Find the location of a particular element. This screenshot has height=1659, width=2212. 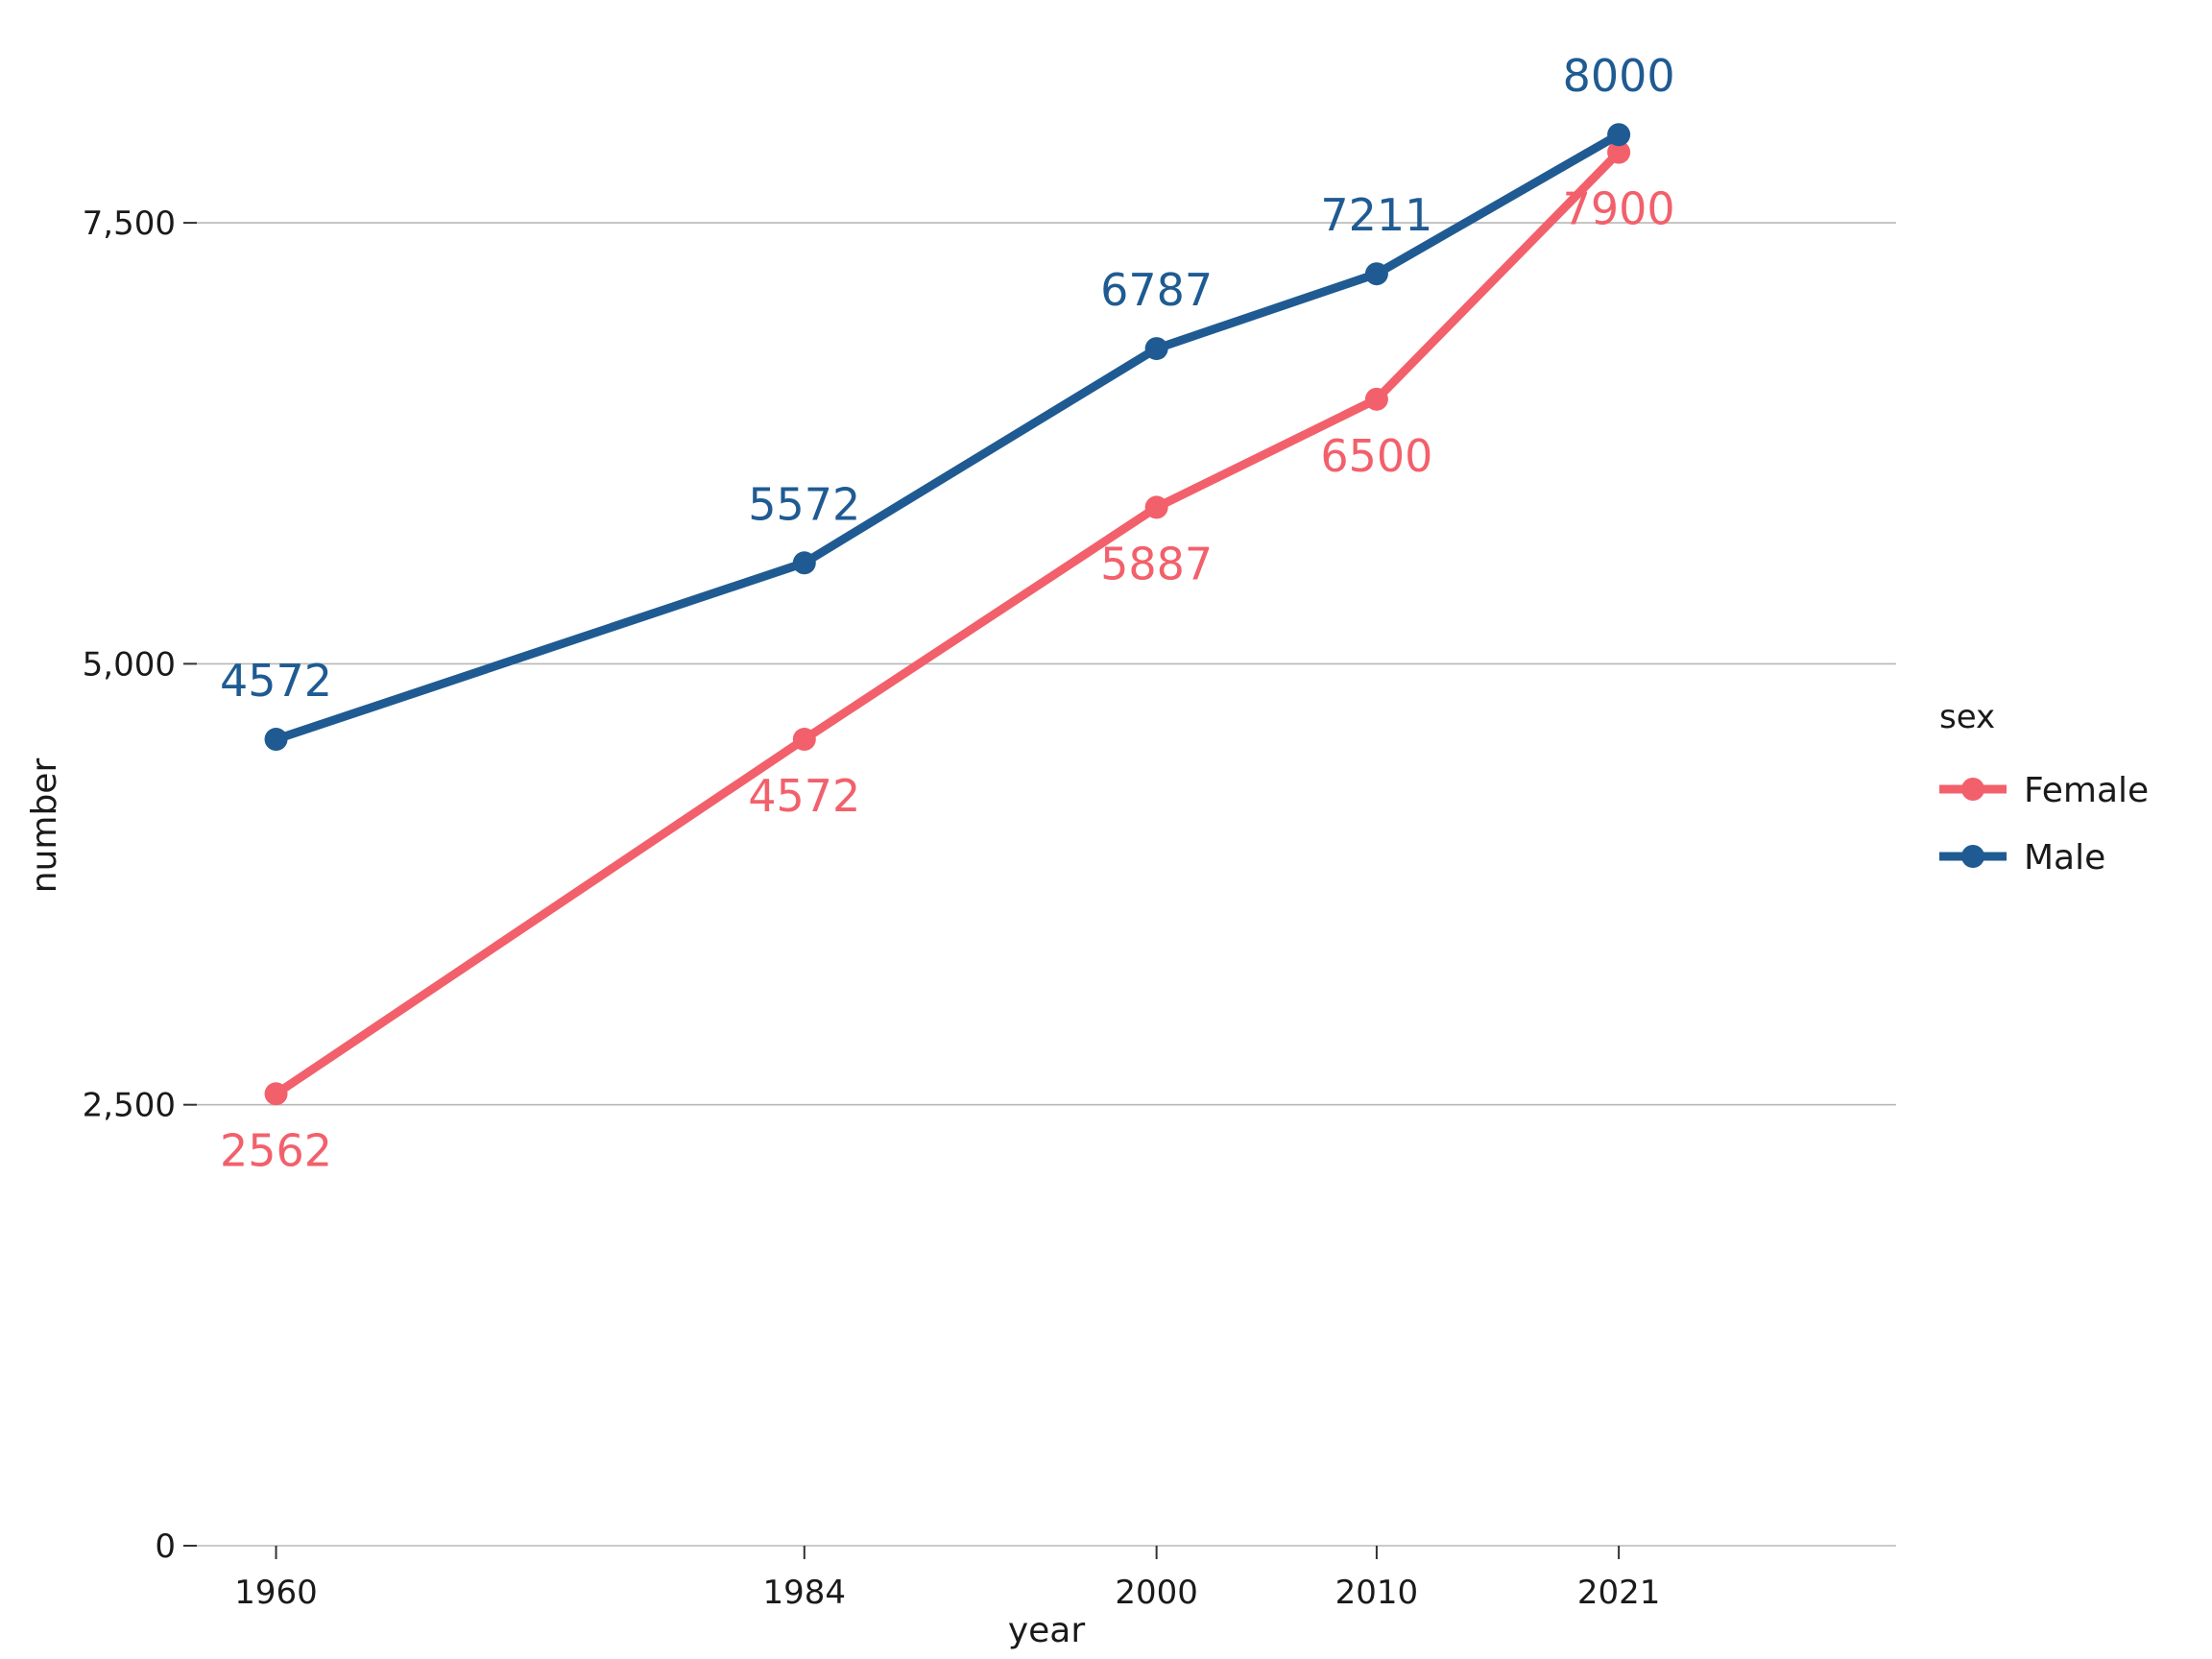

legend-key-male: Male is located at coordinates (2022, 858).